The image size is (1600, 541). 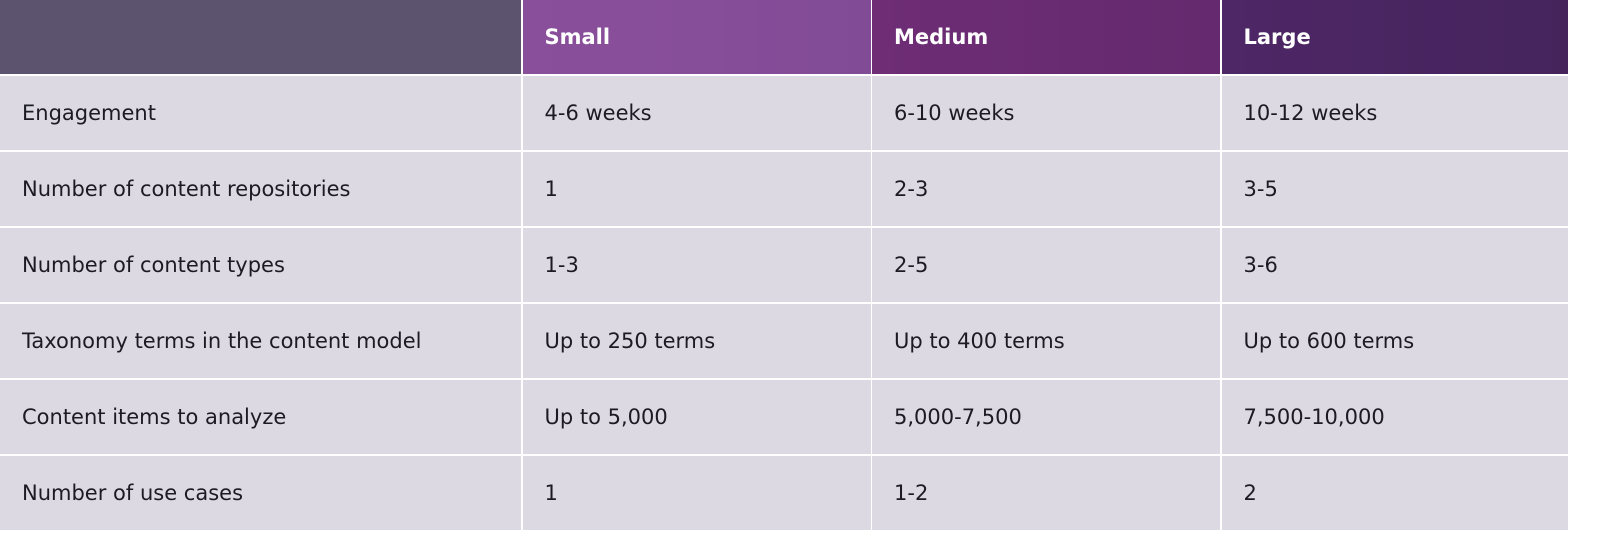 What do you see at coordinates (696, 113) in the screenshot?
I see `table-cell: 4-6 weeks` at bounding box center [696, 113].